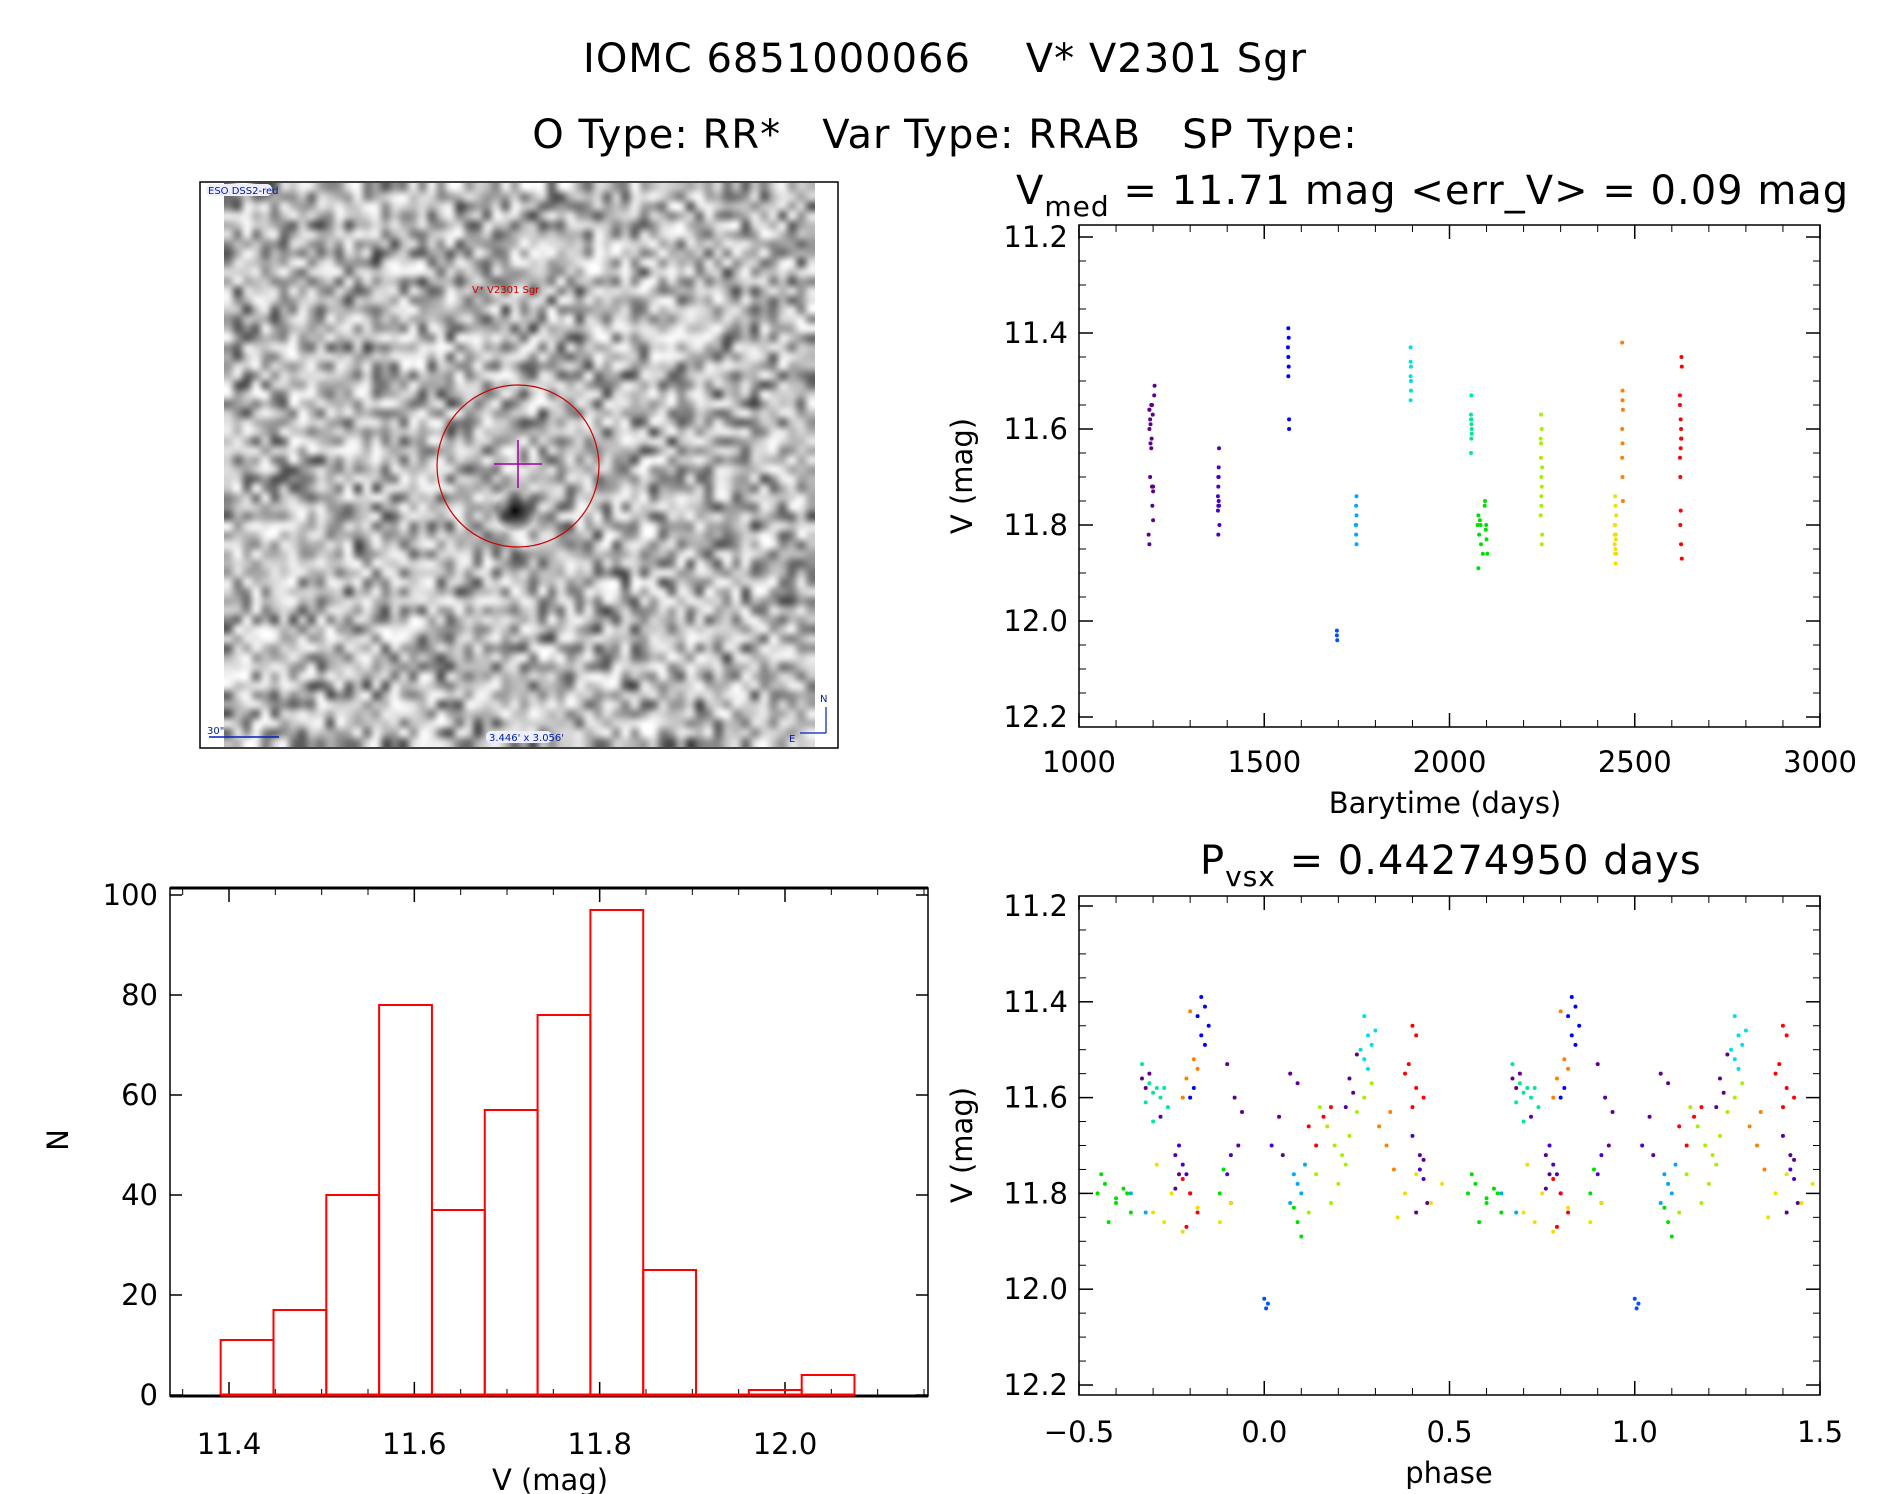 Image resolution: width=1889 pixels, height=1494 pixels. Describe the element at coordinates (414, 1444) in the screenshot. I see `x-tick-label: 11.6` at that location.